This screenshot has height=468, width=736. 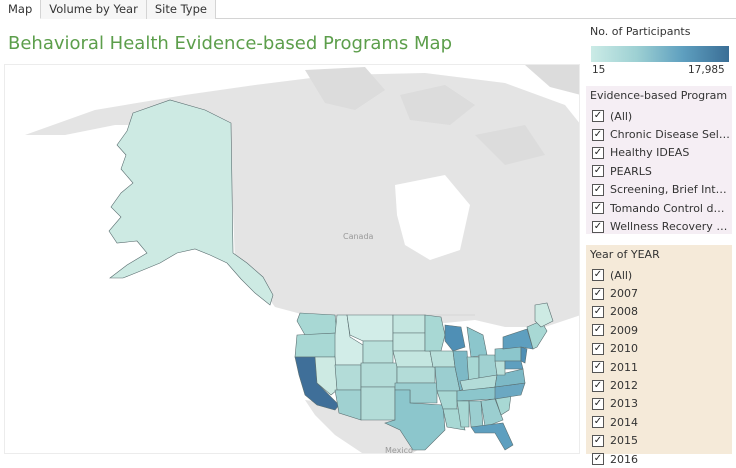 What do you see at coordinates (659, 459) in the screenshot?
I see `filter-option: ✓ 2016` at bounding box center [659, 459].